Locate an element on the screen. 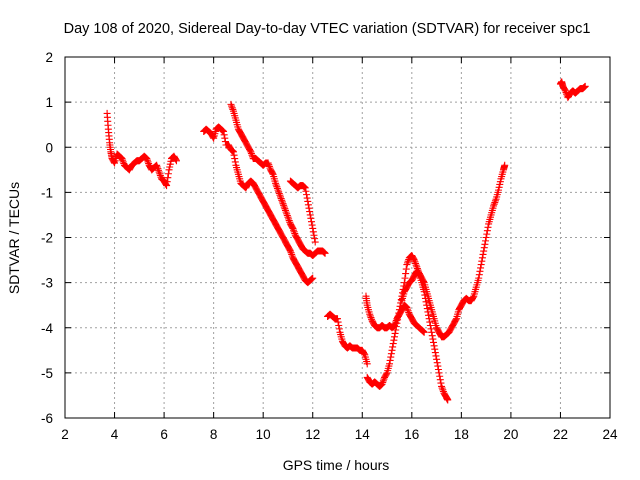 The width and height of the screenshot is (640, 480). y-tick-label: -1 is located at coordinates (47, 192).